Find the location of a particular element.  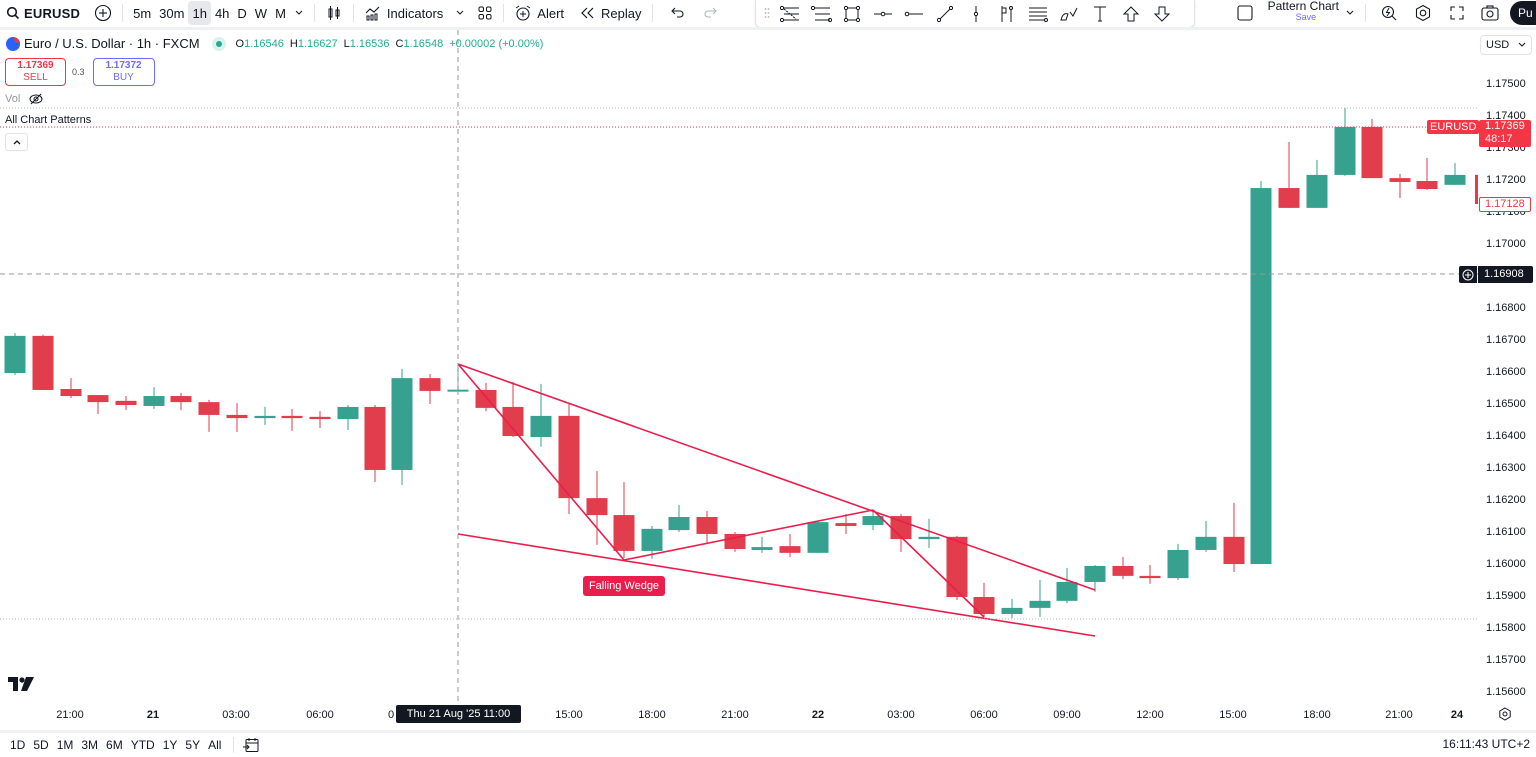

tool-fib is located at coordinates (1037, 14).